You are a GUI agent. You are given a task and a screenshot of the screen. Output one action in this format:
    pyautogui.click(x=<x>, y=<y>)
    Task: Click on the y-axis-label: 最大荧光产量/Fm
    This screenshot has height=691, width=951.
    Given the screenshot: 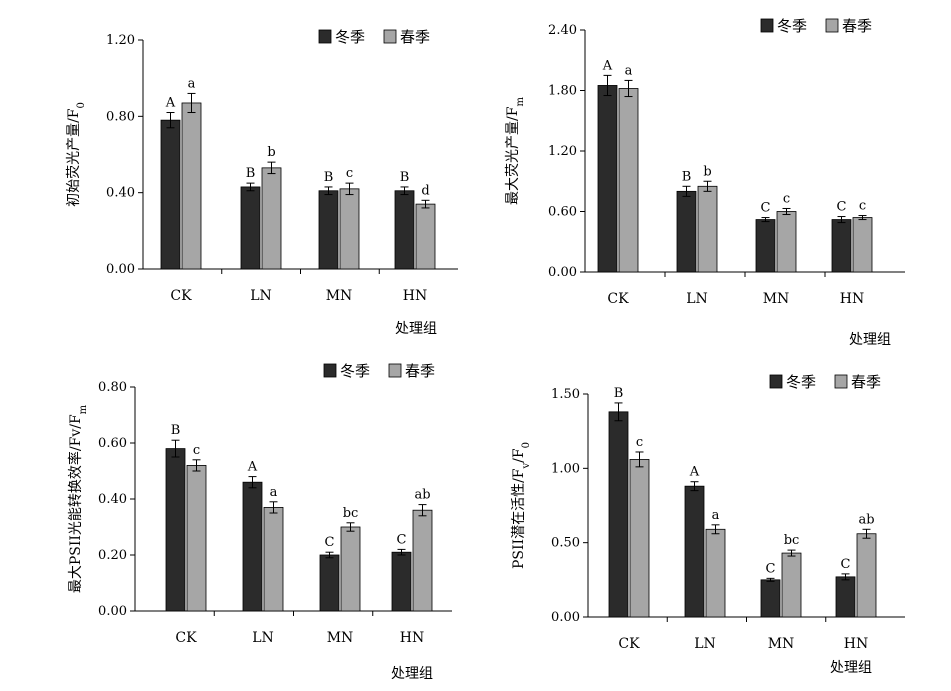 What is the action you would take?
    pyautogui.click(x=515, y=151)
    